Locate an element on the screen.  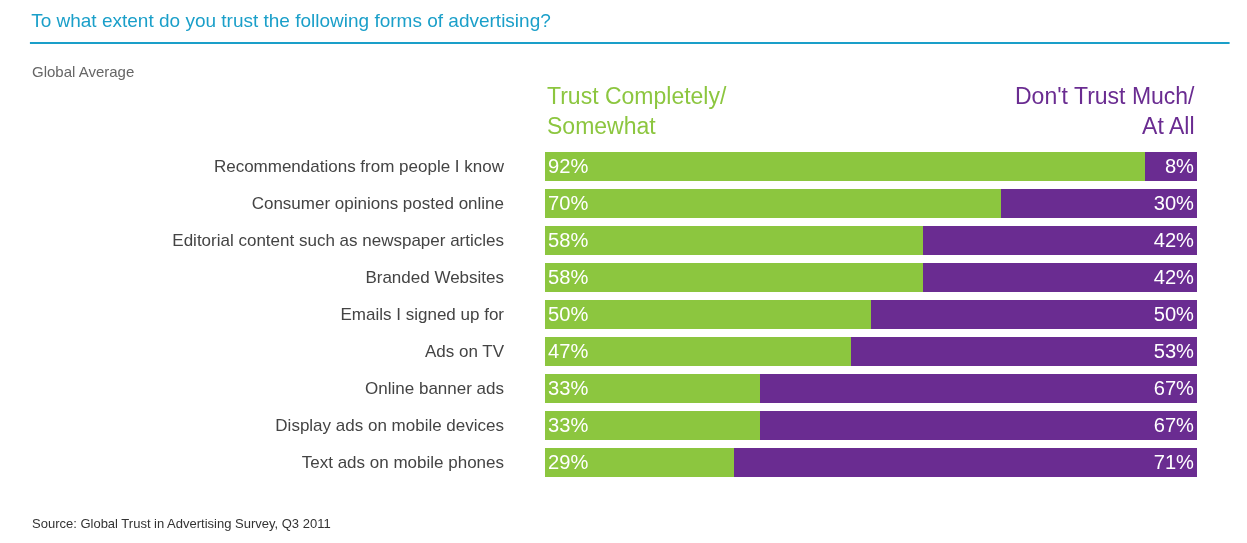
data-label: 53% is located at coordinates (1174, 351).